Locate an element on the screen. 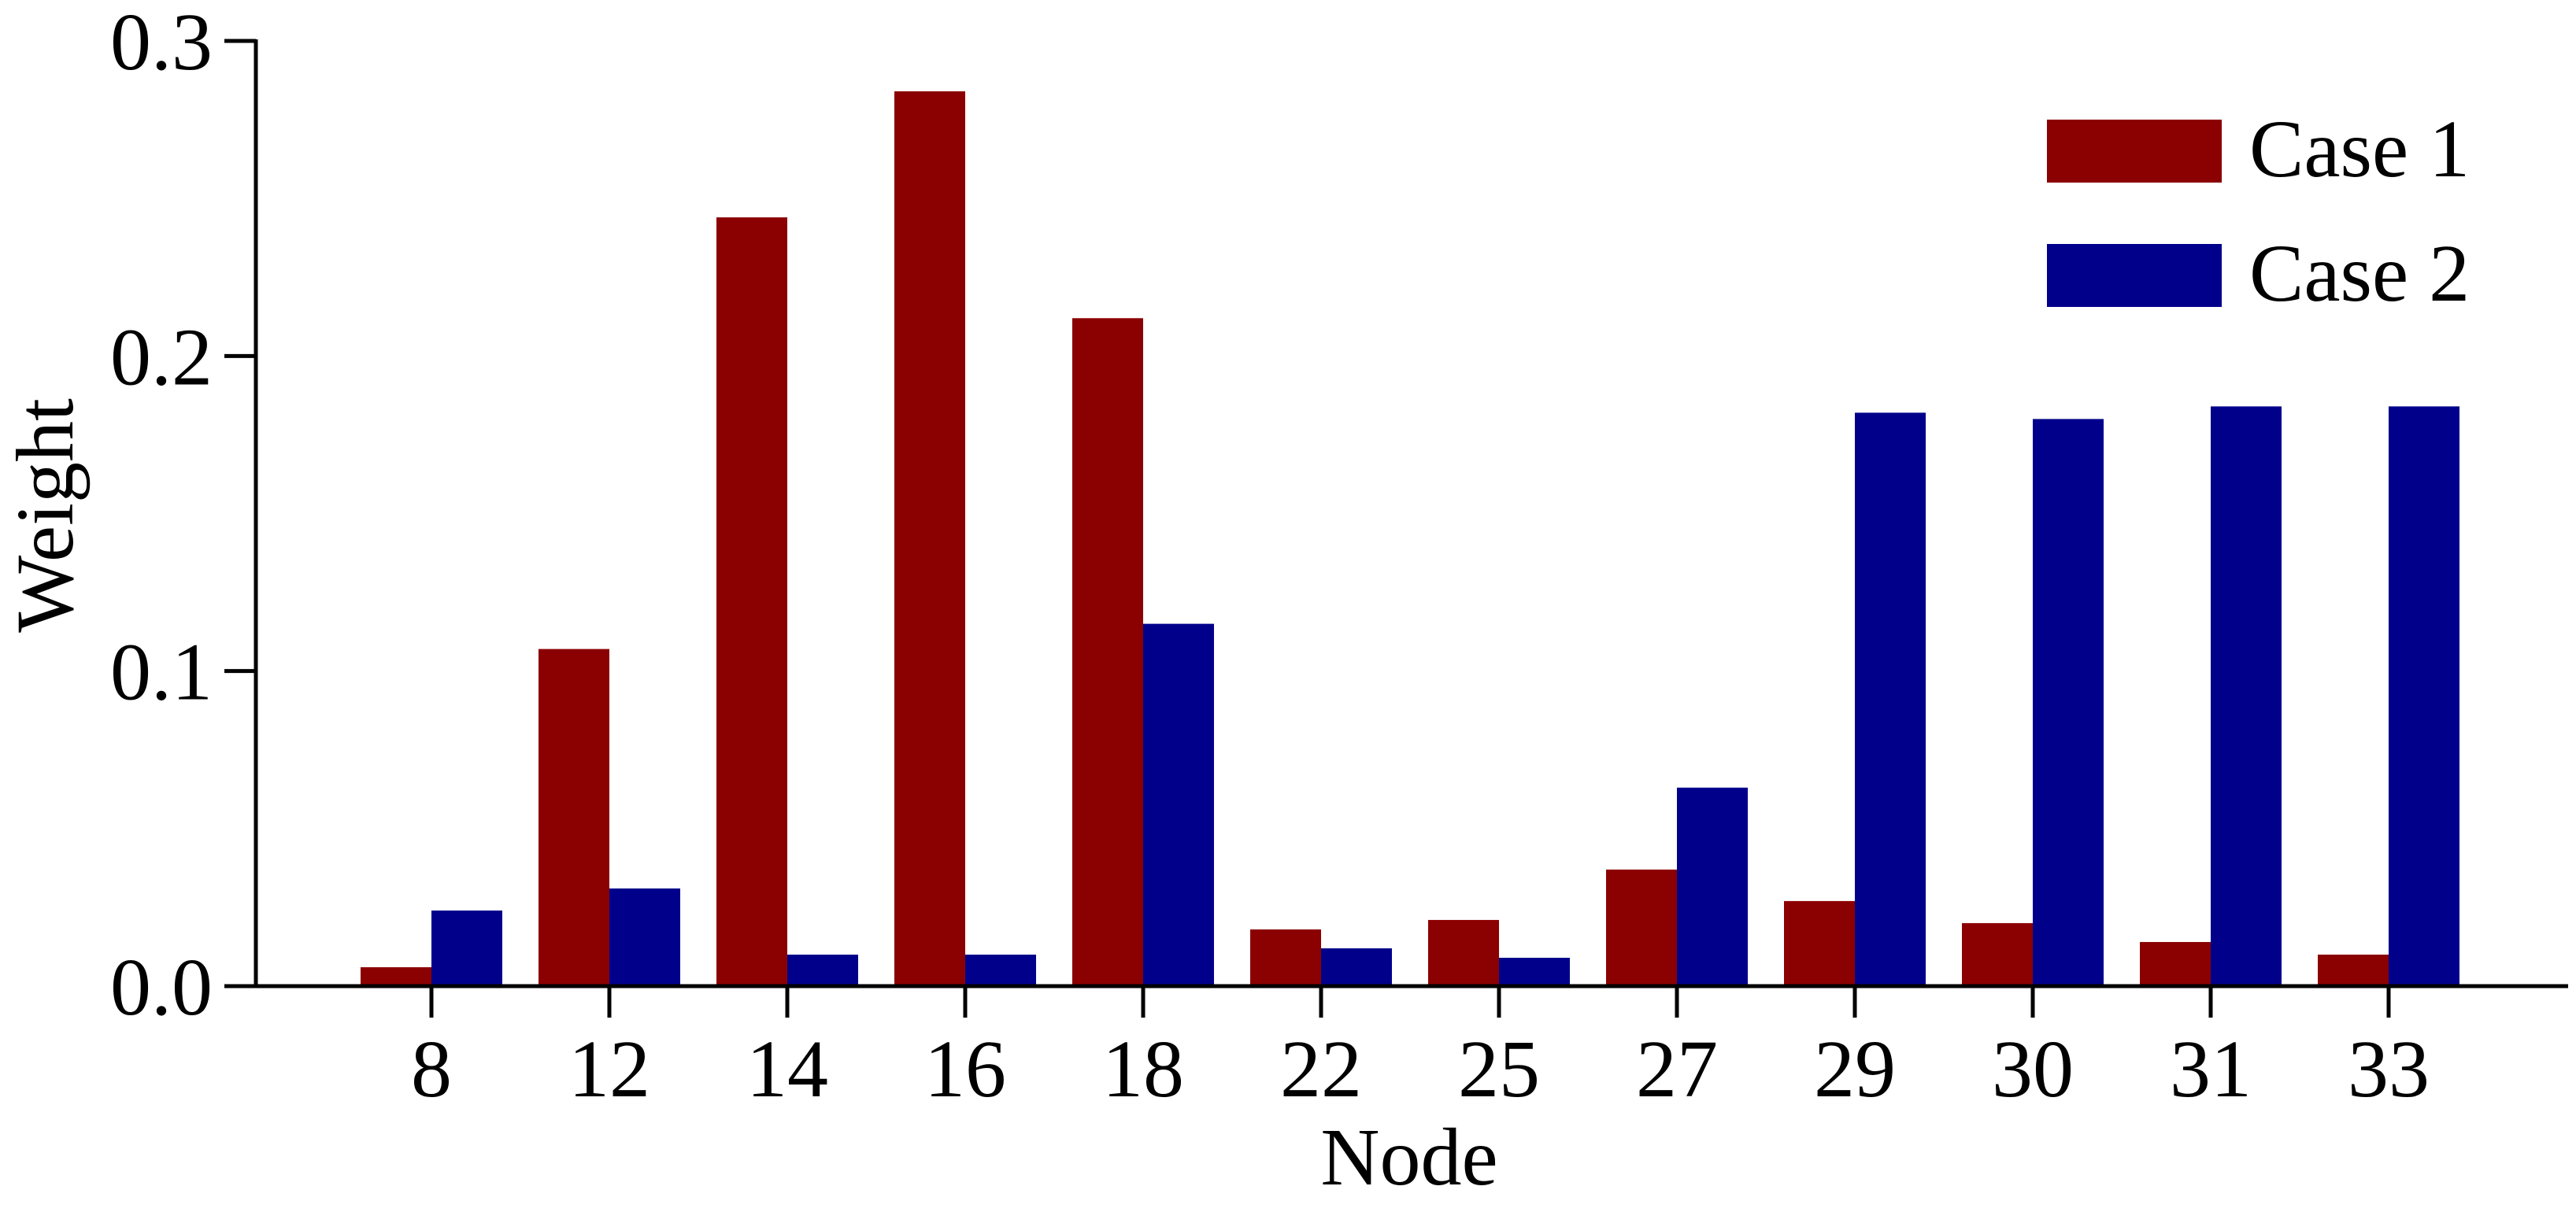  x-tick-label: 22 is located at coordinates (1321, 1069).